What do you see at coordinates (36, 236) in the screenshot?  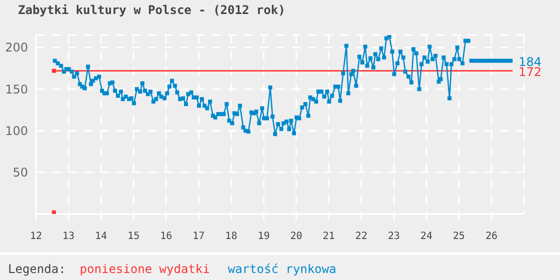 I see `x-tick-label: 12` at bounding box center [36, 236].